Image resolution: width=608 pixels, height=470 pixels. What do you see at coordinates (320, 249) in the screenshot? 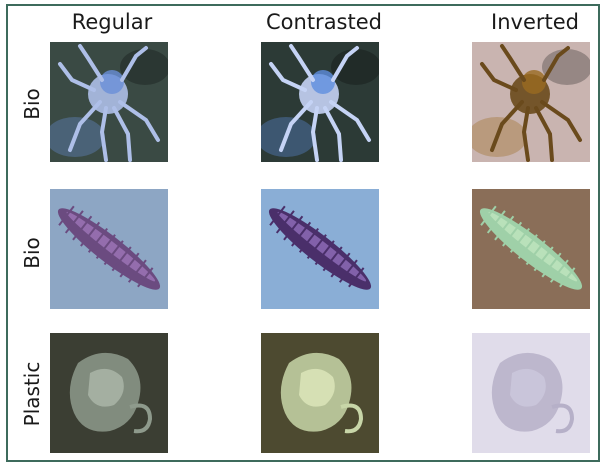
I see `worm-contrasted-image` at bounding box center [320, 249].